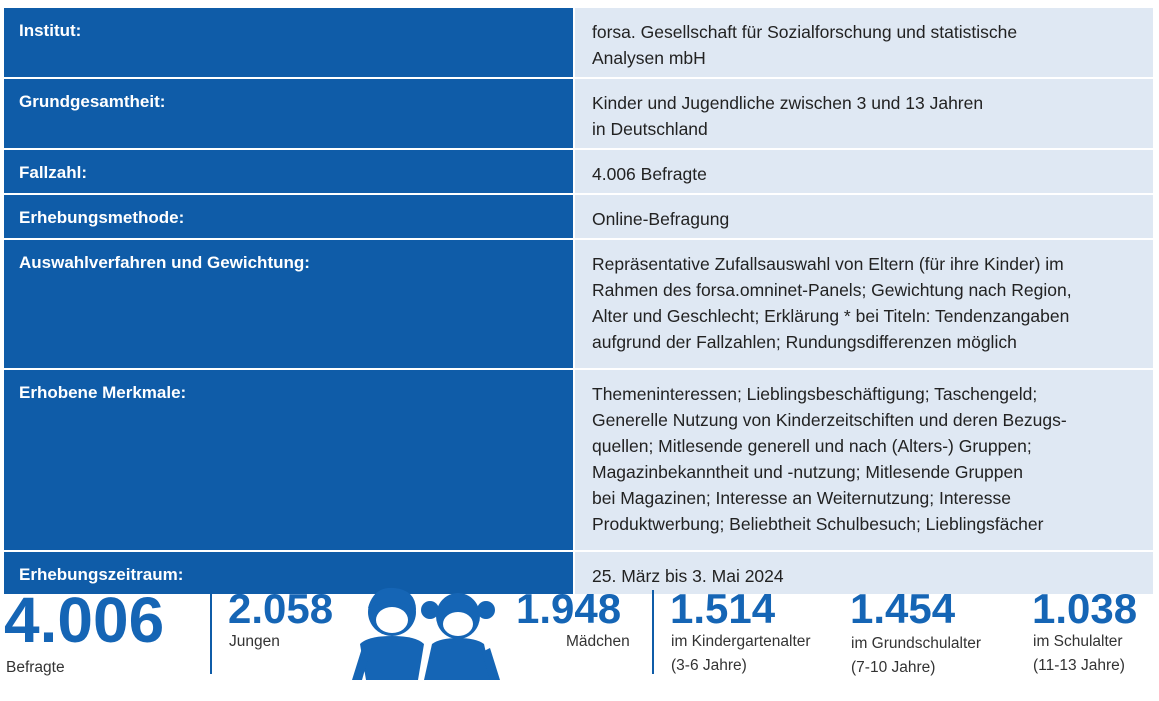 Image resolution: width=1159 pixels, height=701 pixels. What do you see at coordinates (864, 171) in the screenshot?
I see `row-value: 4.006 Befragte` at bounding box center [864, 171].